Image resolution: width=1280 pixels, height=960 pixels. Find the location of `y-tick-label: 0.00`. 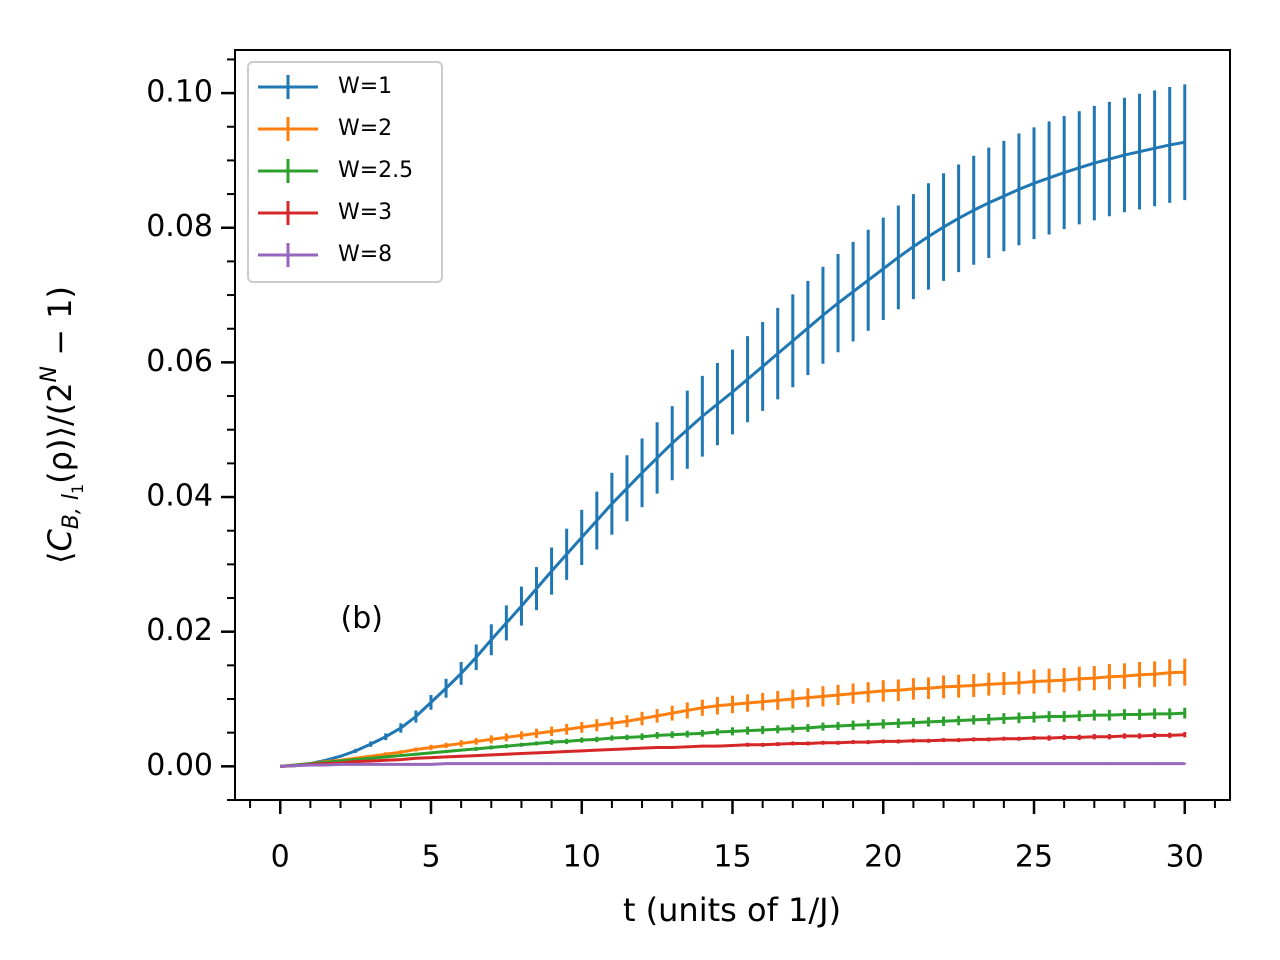

y-tick-label: 0.00 is located at coordinates (179, 765).